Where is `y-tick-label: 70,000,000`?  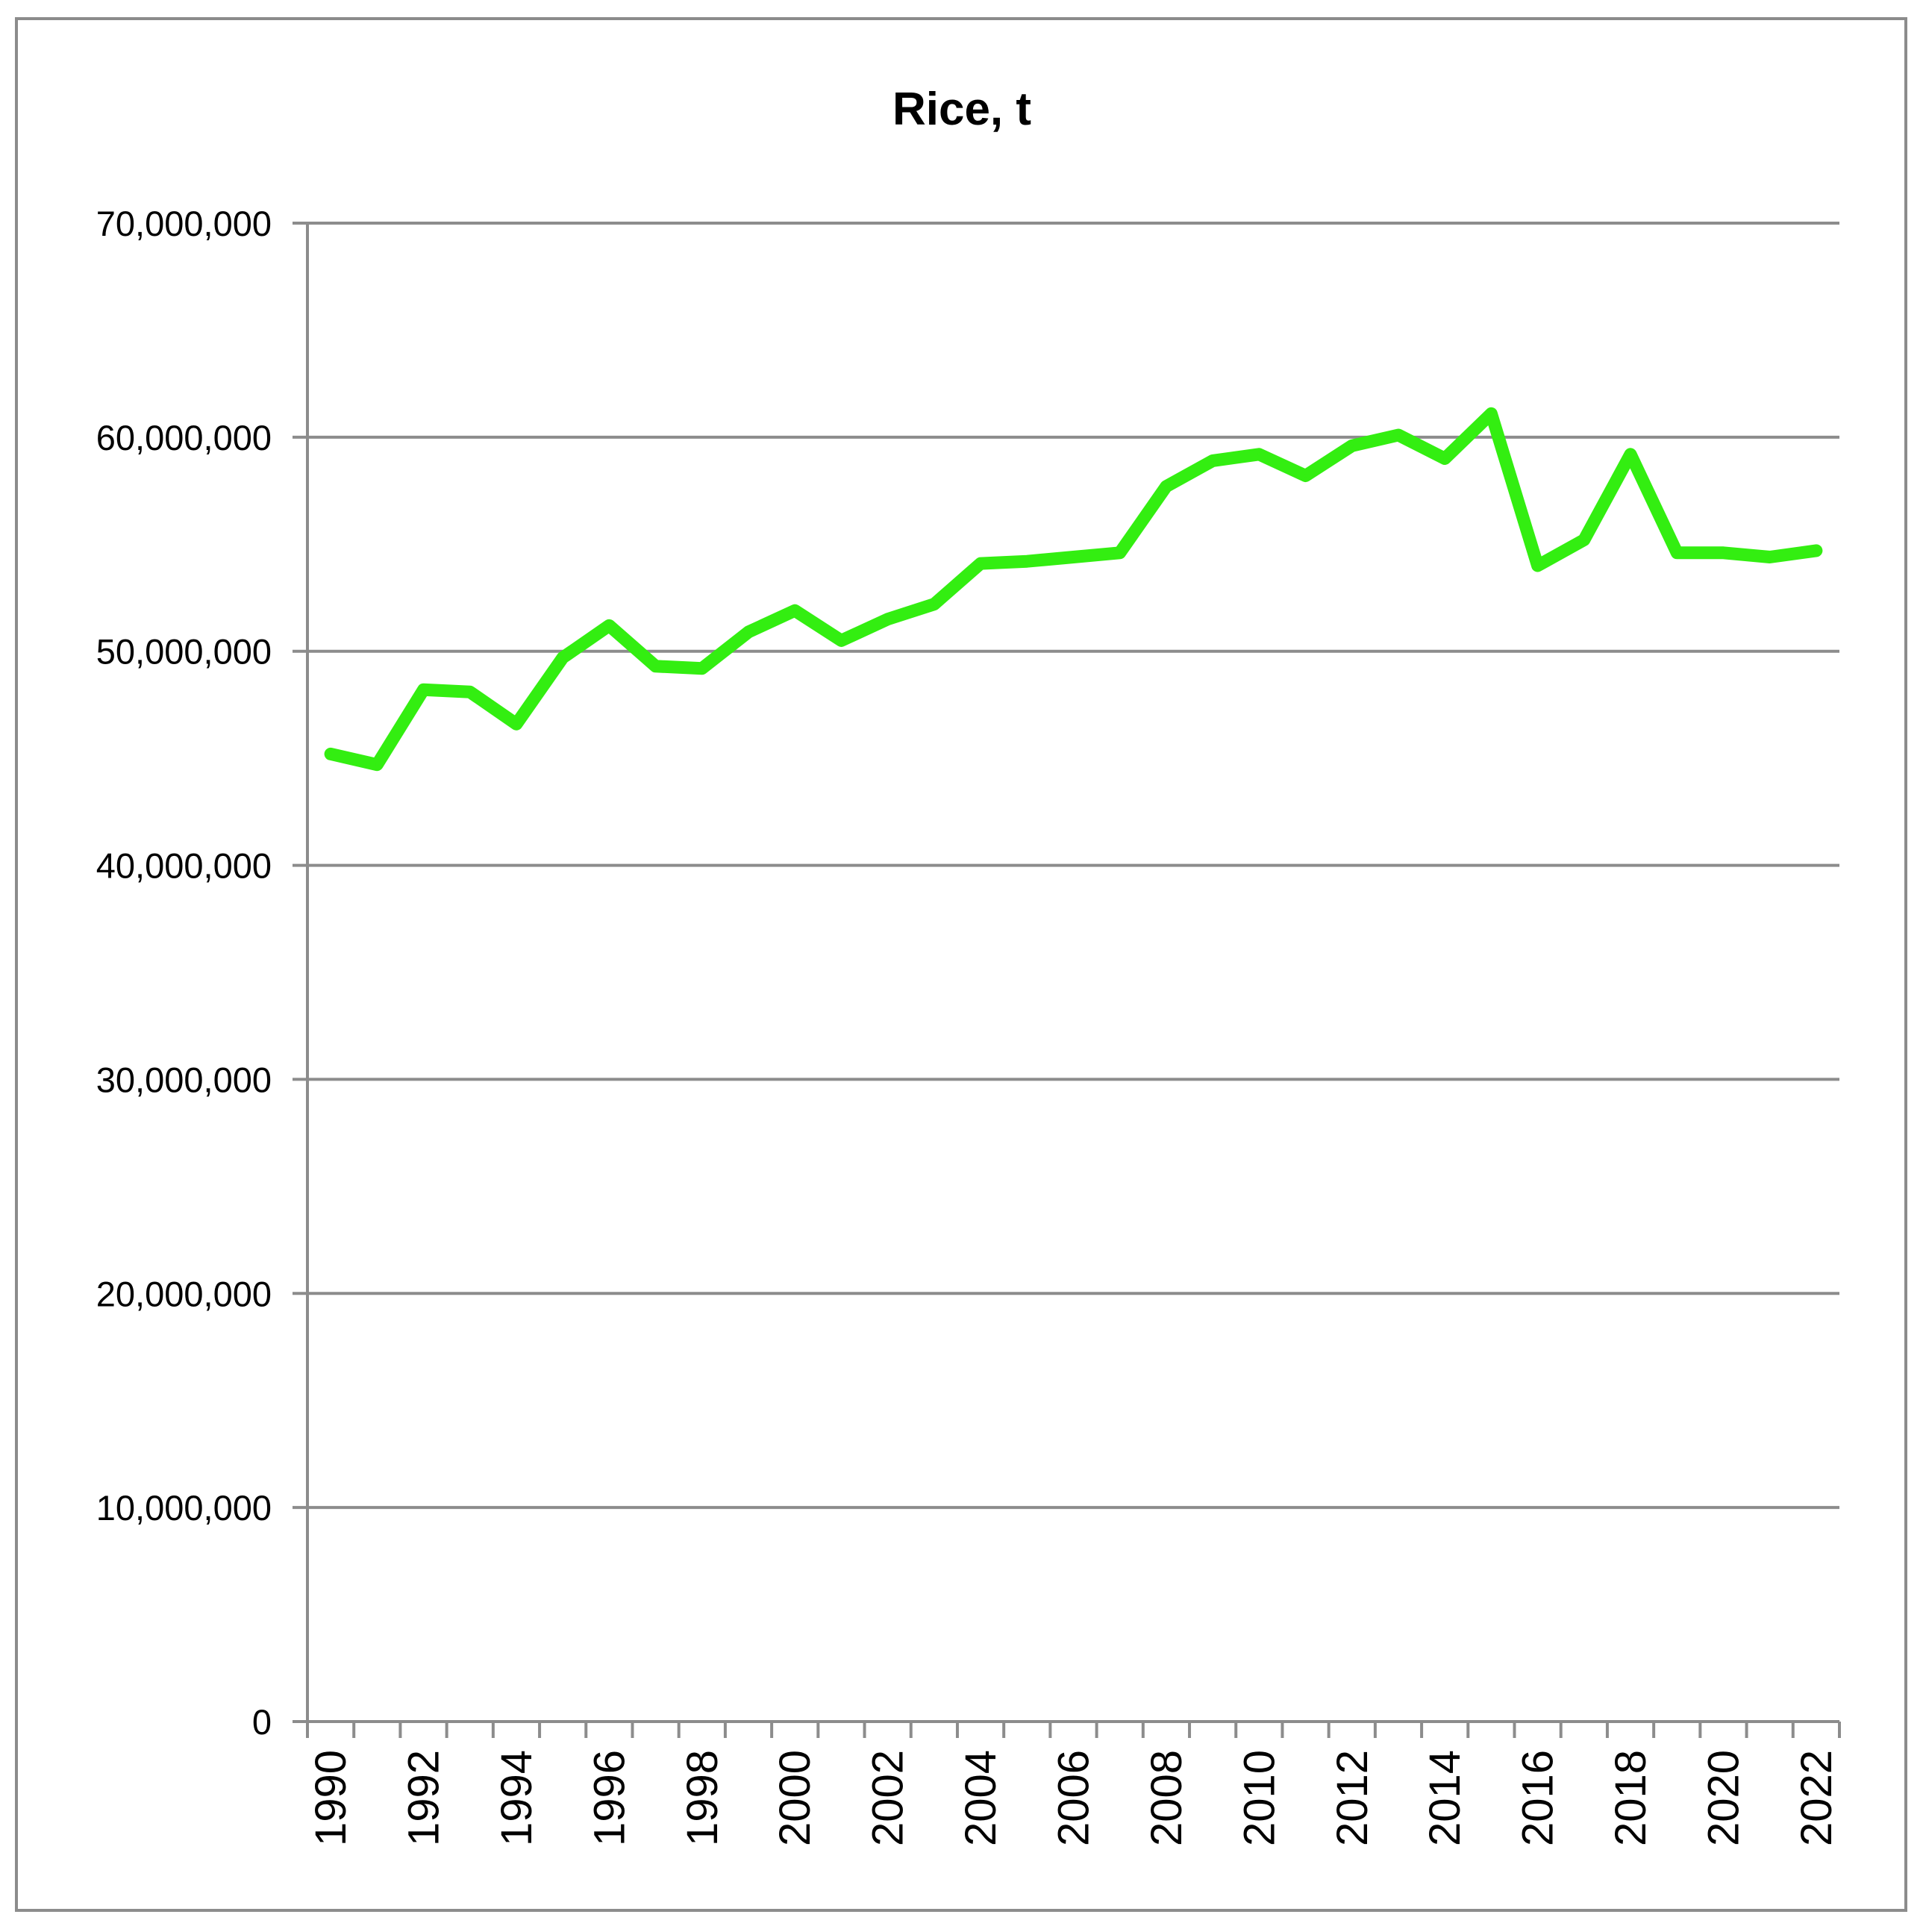 y-tick-label: 70,000,000 is located at coordinates (184, 223).